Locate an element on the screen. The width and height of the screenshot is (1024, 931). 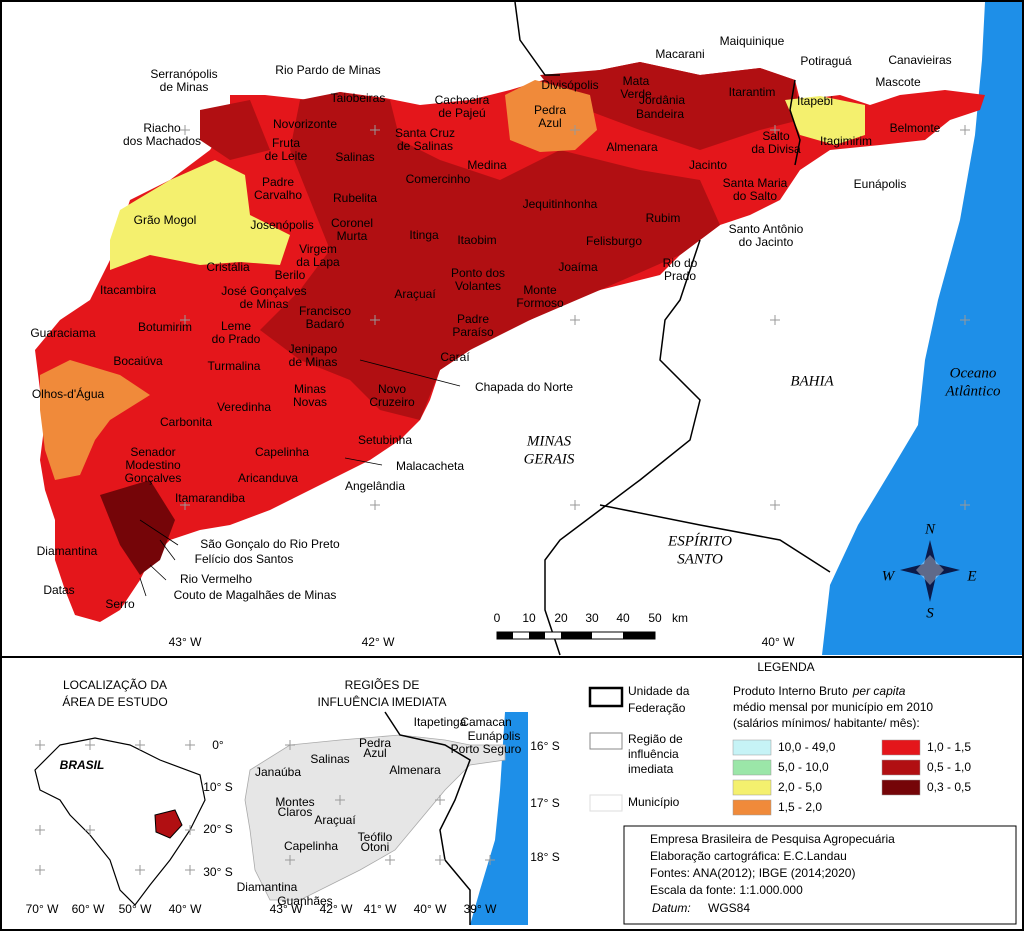
place-label: Olhos-d'Água is located at coordinates (68, 393).